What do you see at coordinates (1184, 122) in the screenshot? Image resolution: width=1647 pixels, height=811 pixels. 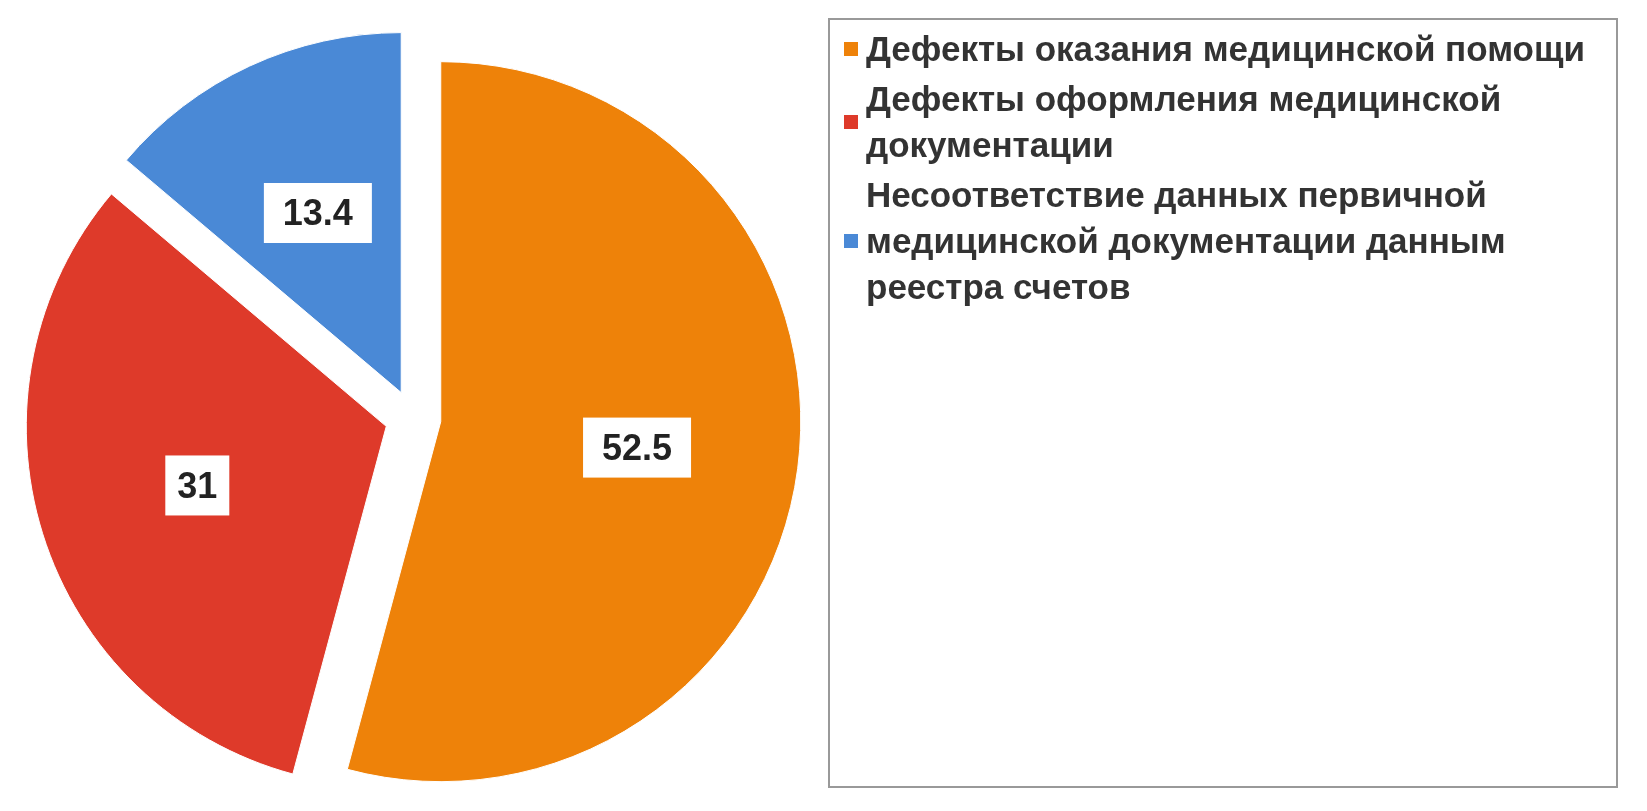 I see `legend-label: Дефекты оформления медицинской документации` at bounding box center [1184, 122].